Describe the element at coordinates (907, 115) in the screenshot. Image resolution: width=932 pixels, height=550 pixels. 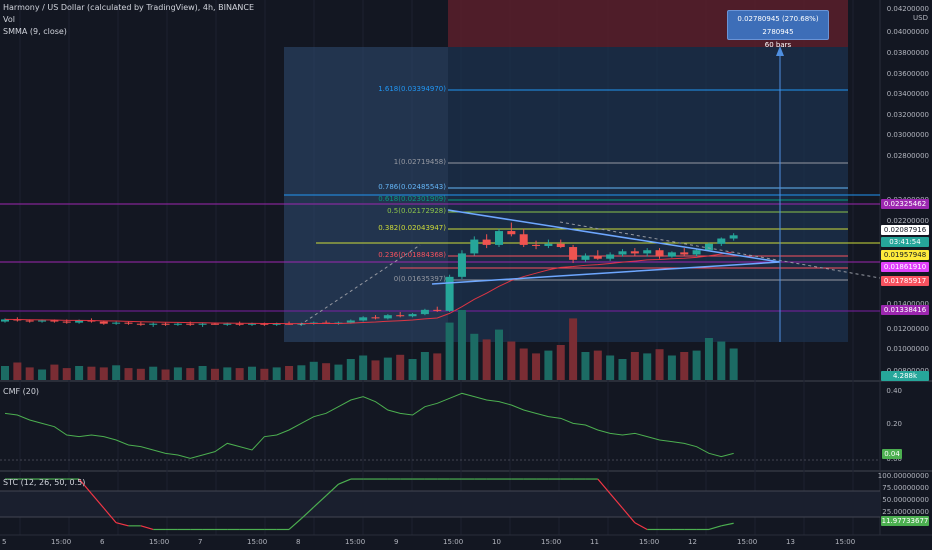
I see `price-axis-tick: 0.03200000` at that location.